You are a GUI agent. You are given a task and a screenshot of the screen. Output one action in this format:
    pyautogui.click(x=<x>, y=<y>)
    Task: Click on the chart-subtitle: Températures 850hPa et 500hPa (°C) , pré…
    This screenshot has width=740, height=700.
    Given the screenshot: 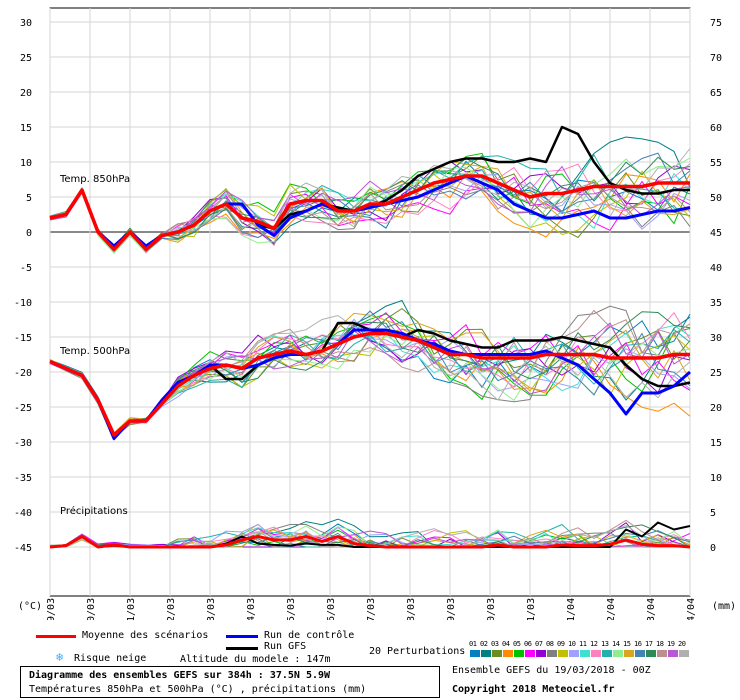 What is the action you would take?
    pyautogui.click(x=198, y=689)
    